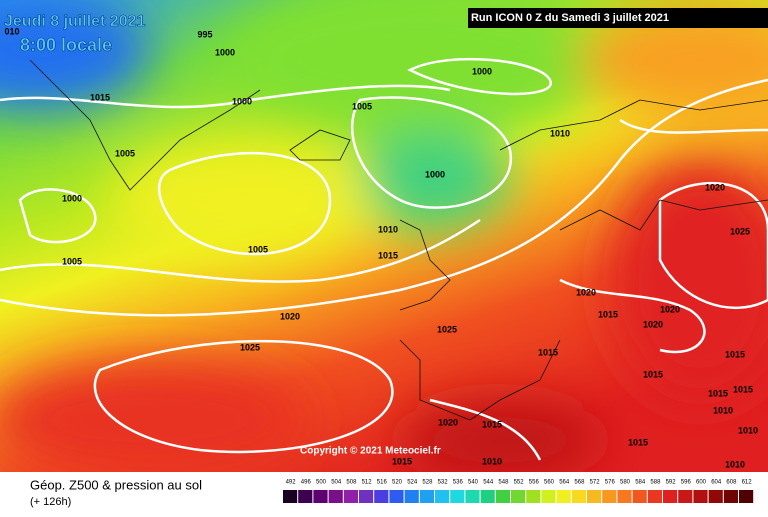 The image size is (768, 517). I want to click on colorbar-label: 544, so click(488, 483).